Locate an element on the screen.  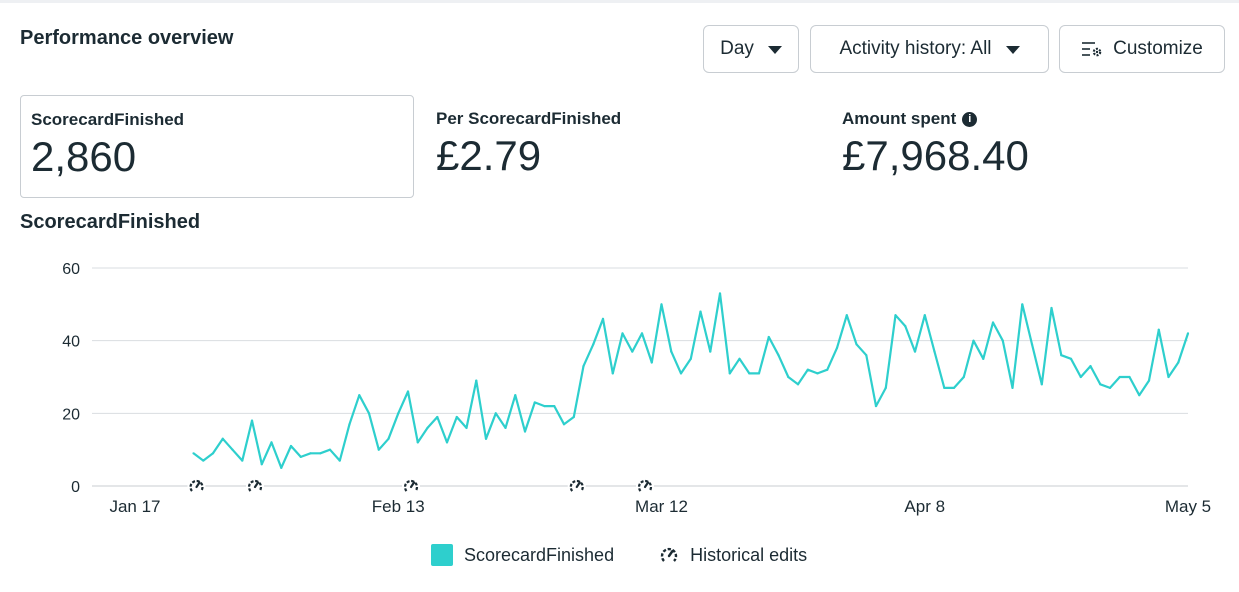
legend-item-scorecard-finished: ScorecardFinished is located at coordinates (522, 555).